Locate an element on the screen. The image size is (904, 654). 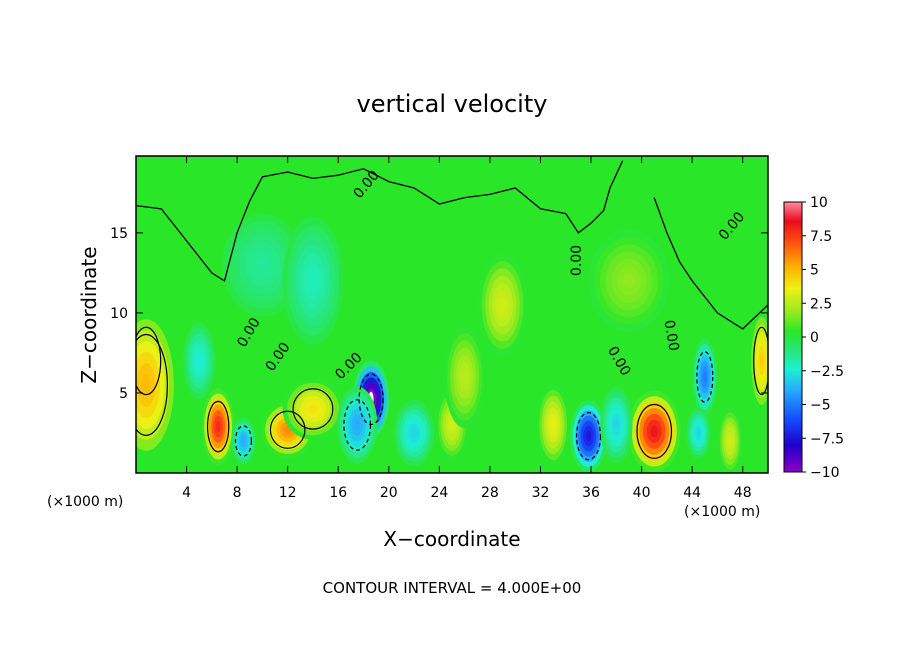
colorbar-gradient is located at coordinates (793, 337).